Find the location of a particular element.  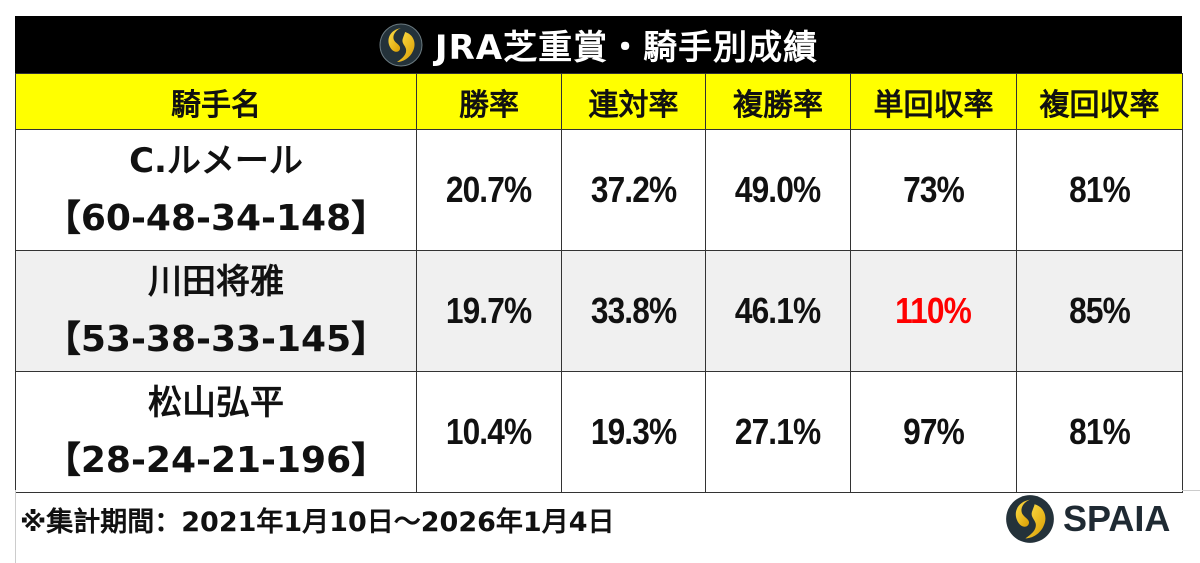

brand-logo: SPAIA is located at coordinates (1087, 519).